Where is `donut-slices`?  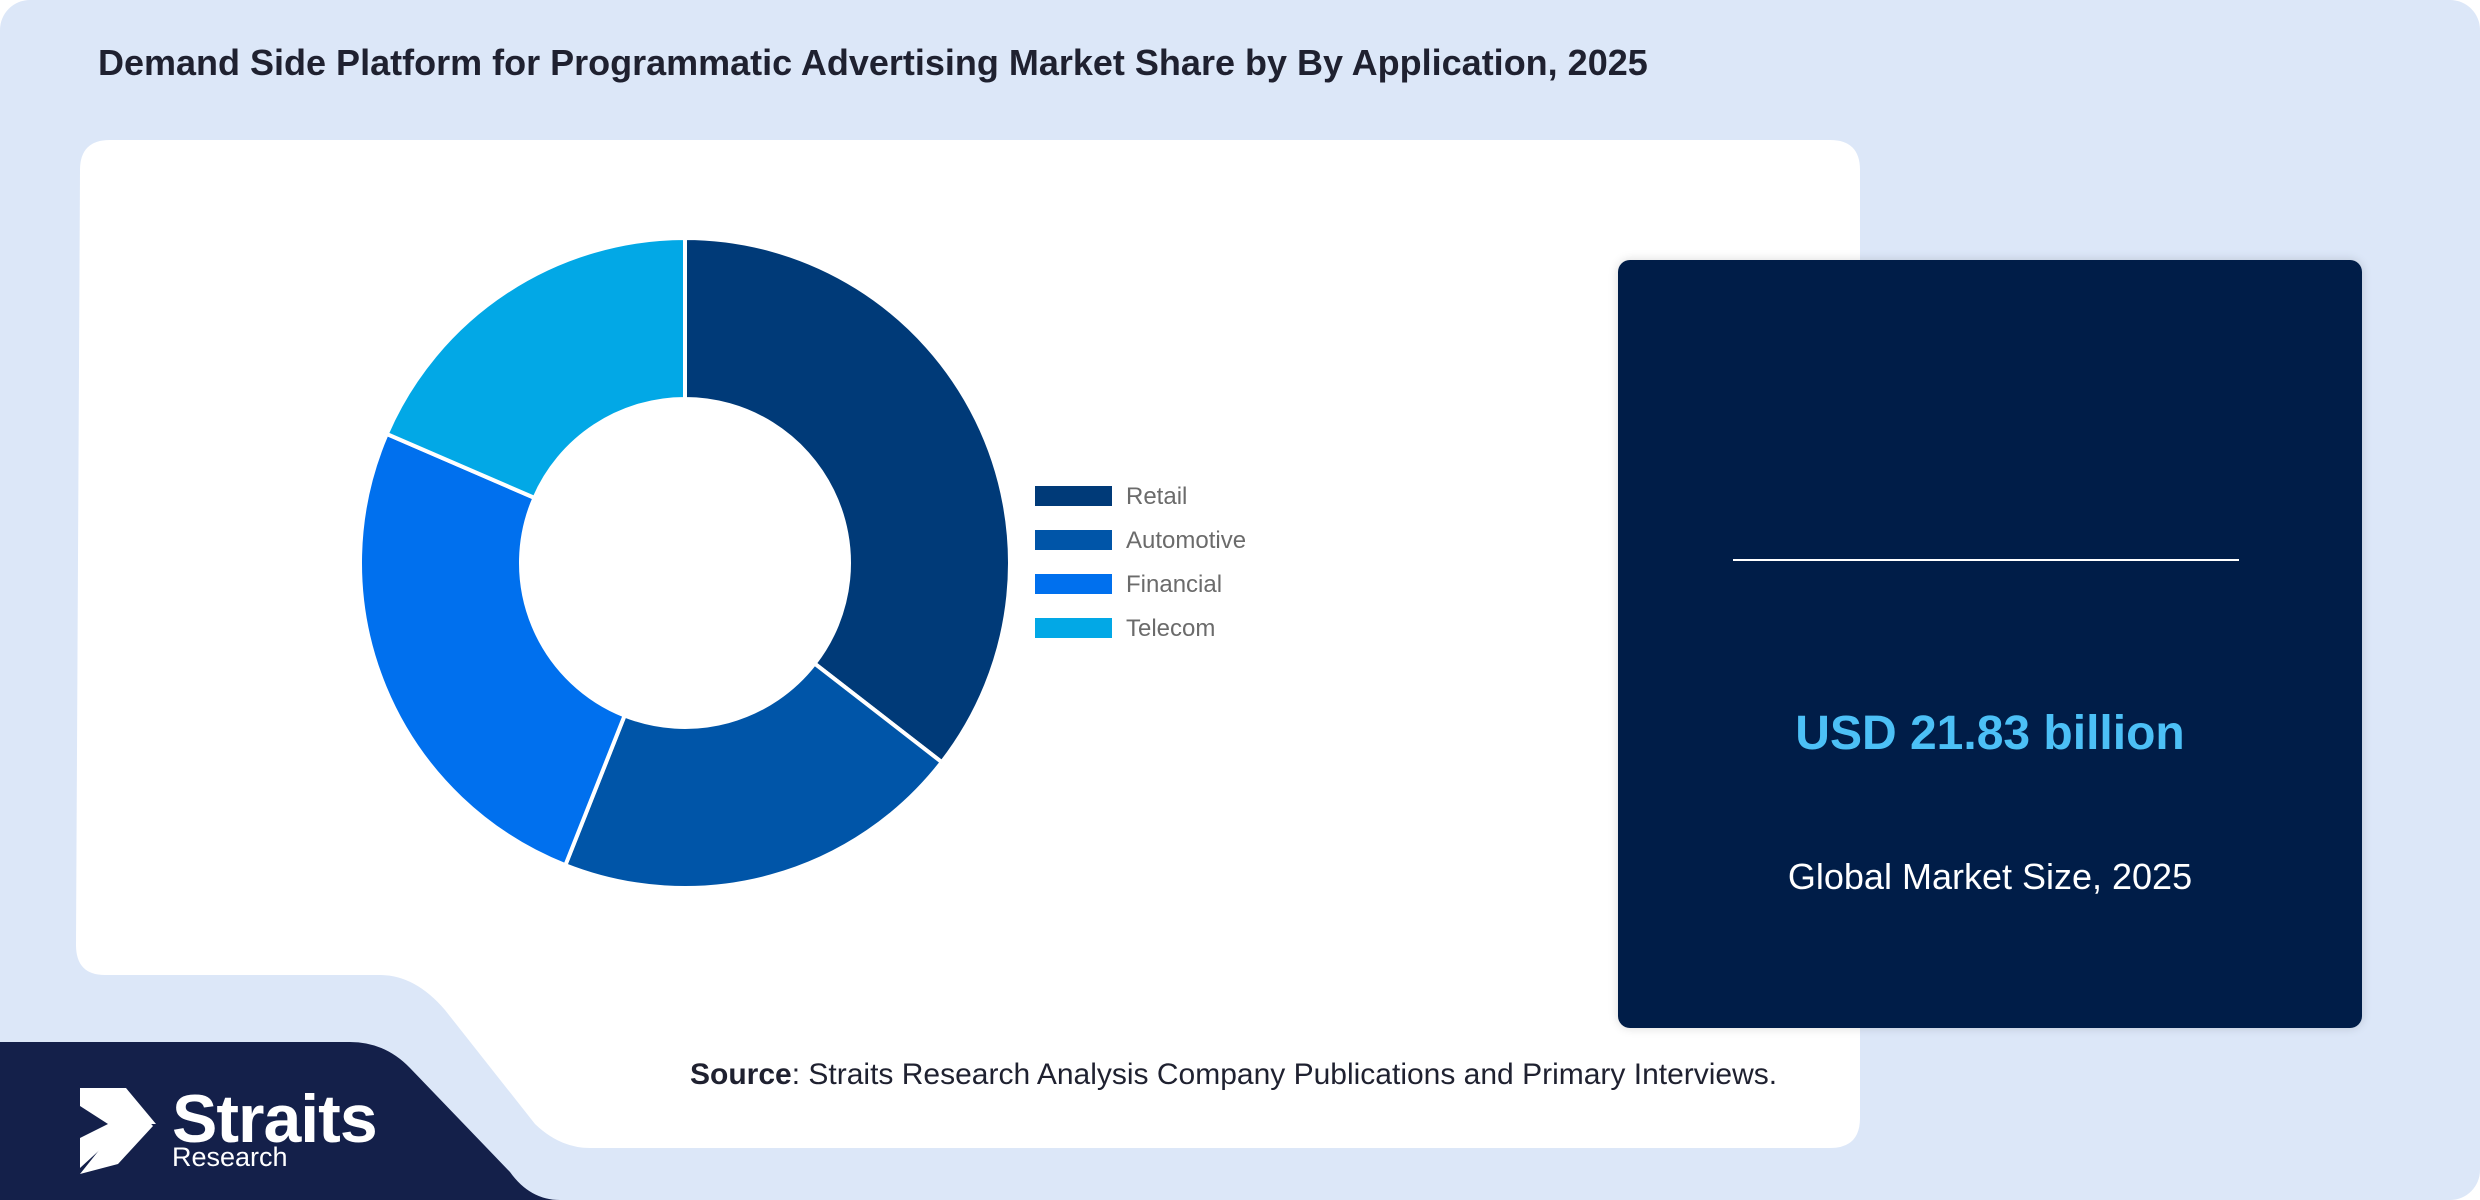
donut-slices is located at coordinates (685, 562).